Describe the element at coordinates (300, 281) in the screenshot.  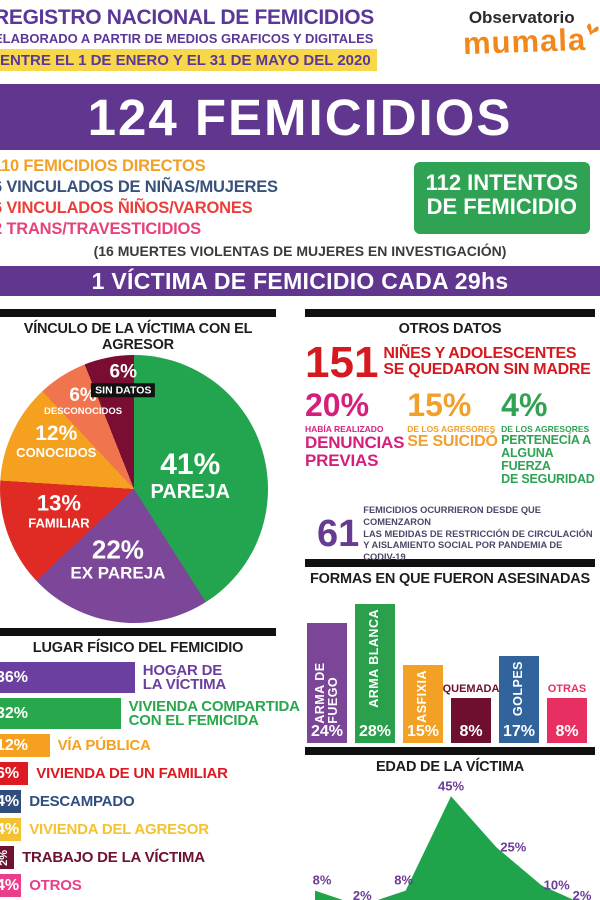
I see `frequency-banner: 1 VÍCTIMA DE FEMICIDIO CADA 29hs` at that location.